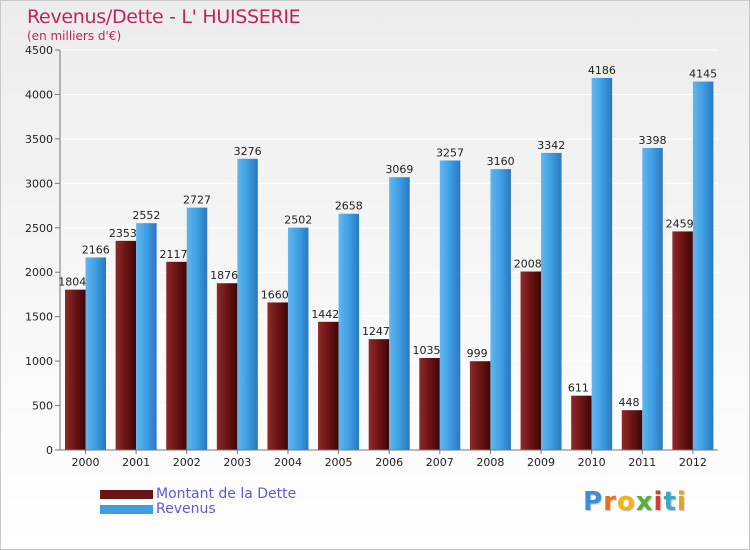 The image size is (750, 550). I want to click on legend-item-revenus: Revenus, so click(198, 509).